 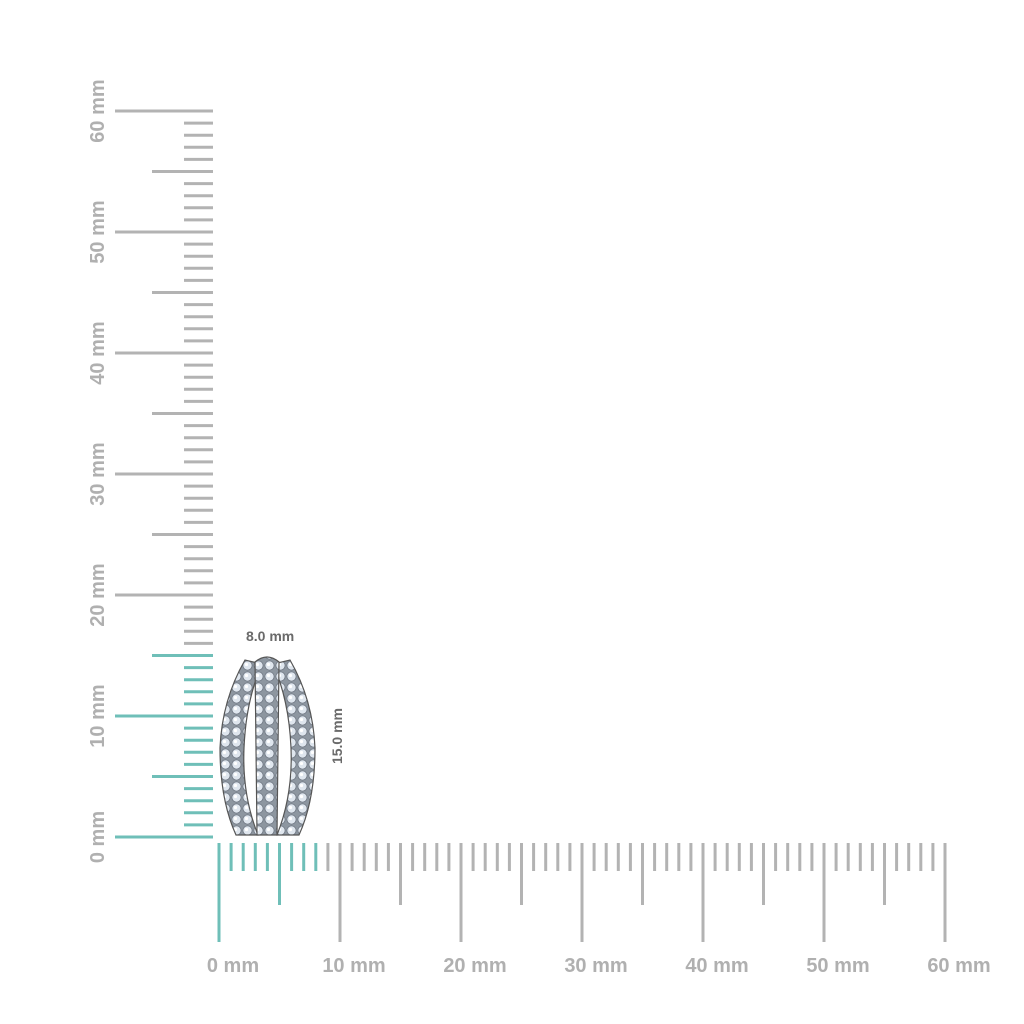 What do you see at coordinates (98, 594) in the screenshot?
I see `vertical-tick-label: 20 mm` at bounding box center [98, 594].